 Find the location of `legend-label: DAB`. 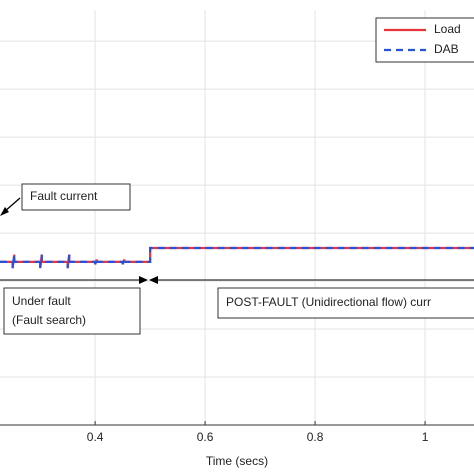

legend-label: DAB is located at coordinates (446, 49).